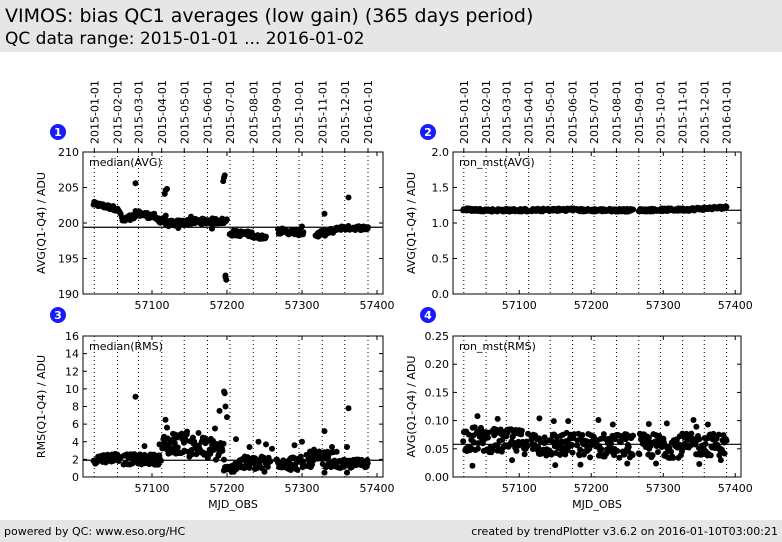  What do you see at coordinates (68, 294) in the screenshot?
I see `y-tick-label: 190` at bounding box center [68, 294].